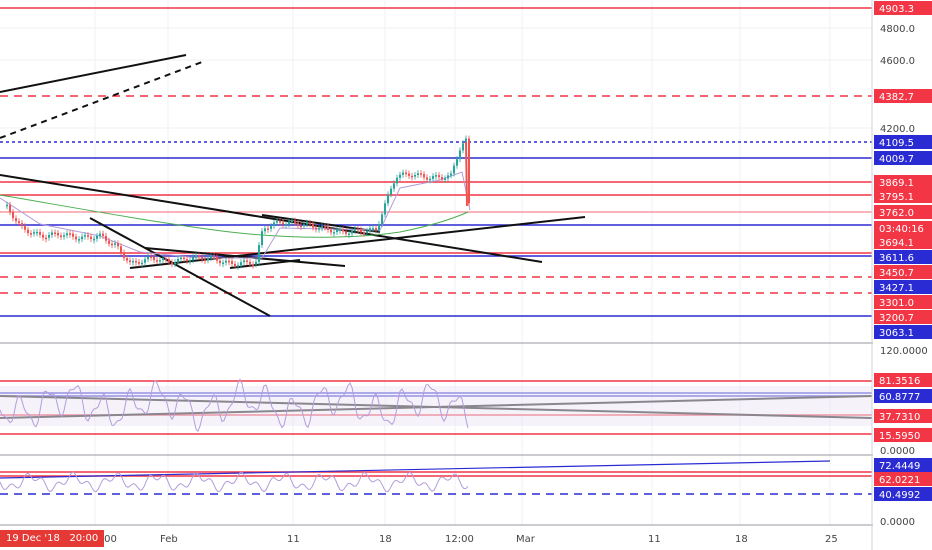 The width and height of the screenshot is (932, 550). I want to click on price-tag-text: 03:40:16, so click(901, 229).